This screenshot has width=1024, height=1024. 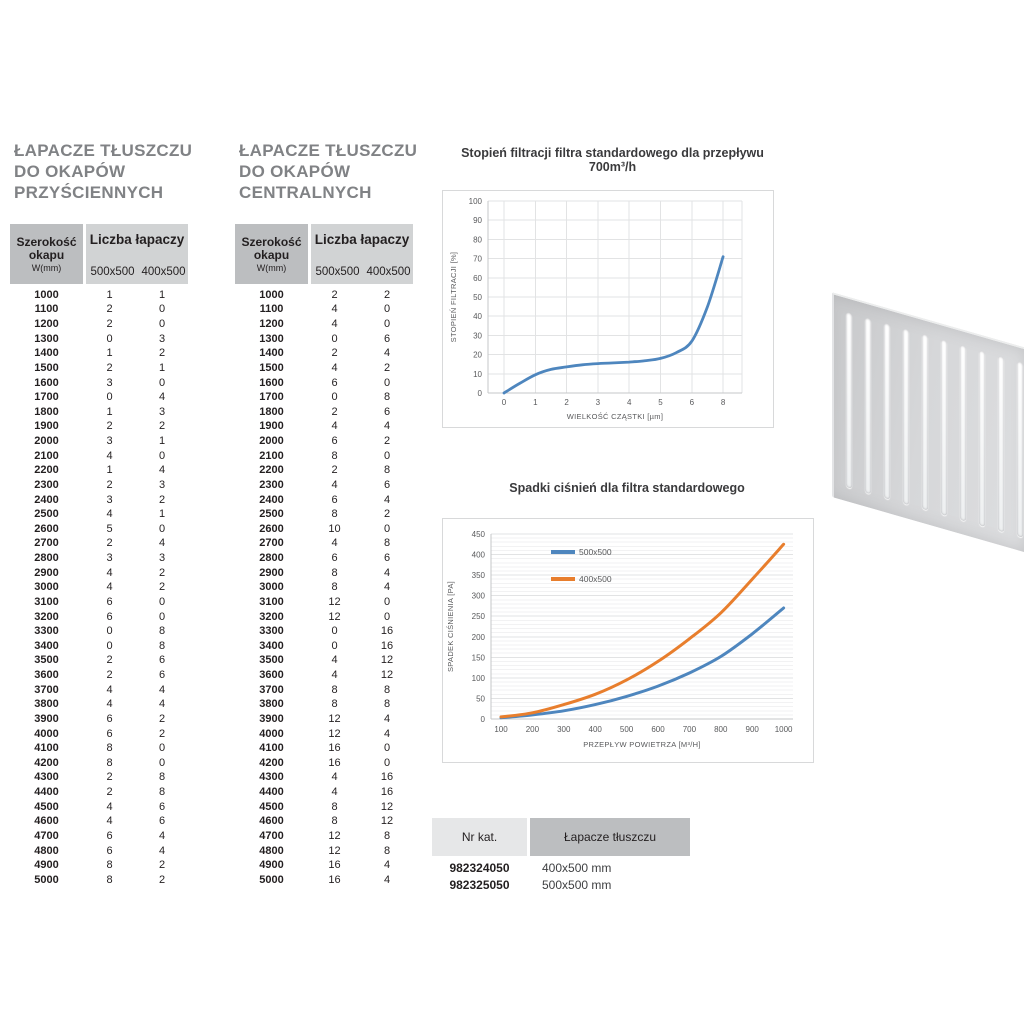 What do you see at coordinates (504, 402) in the screenshot?
I see `svg-text: 0` at bounding box center [504, 402].